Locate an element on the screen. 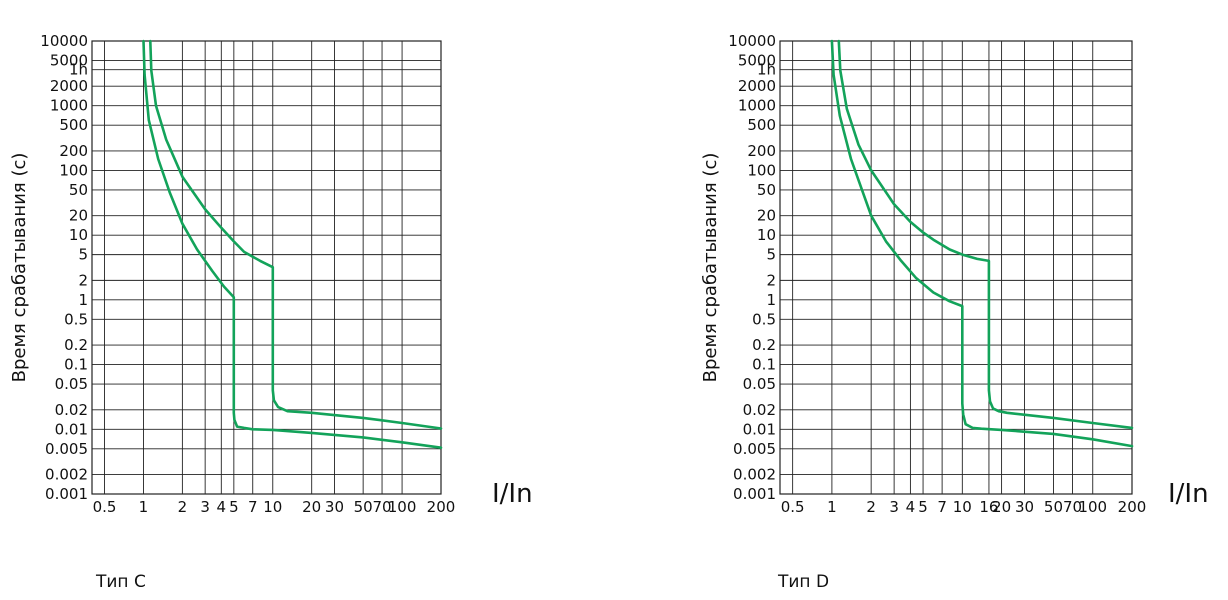  x-tick-label: 16 is located at coordinates (988, 507).